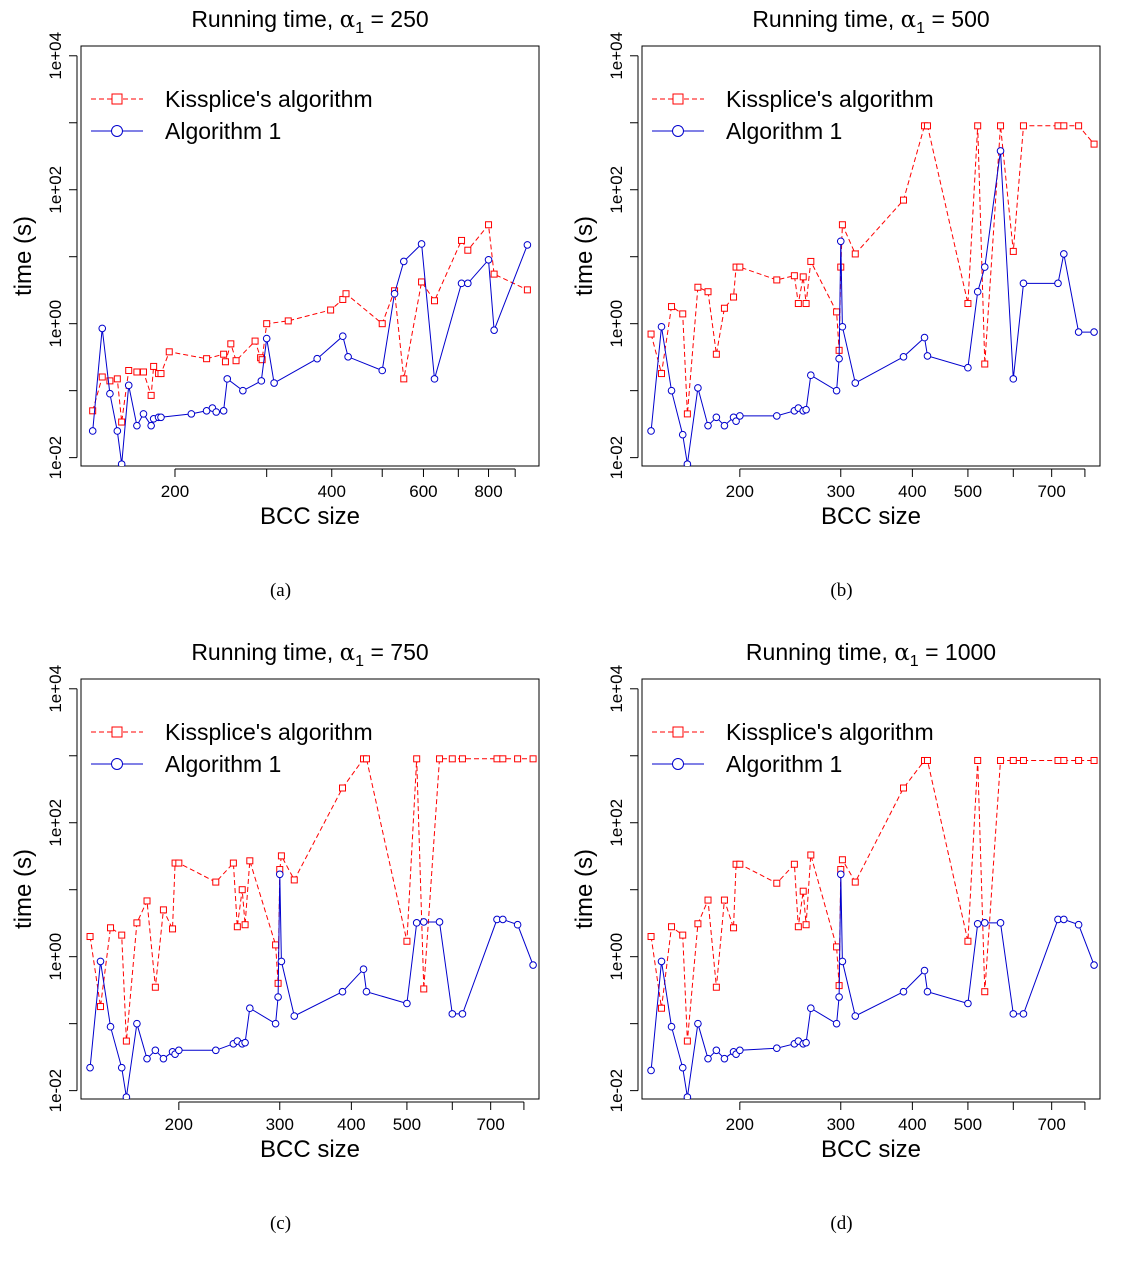 This screenshot has height=1263, width=1123. I want to click on chart-title-value: = 500, so click(957, 19).